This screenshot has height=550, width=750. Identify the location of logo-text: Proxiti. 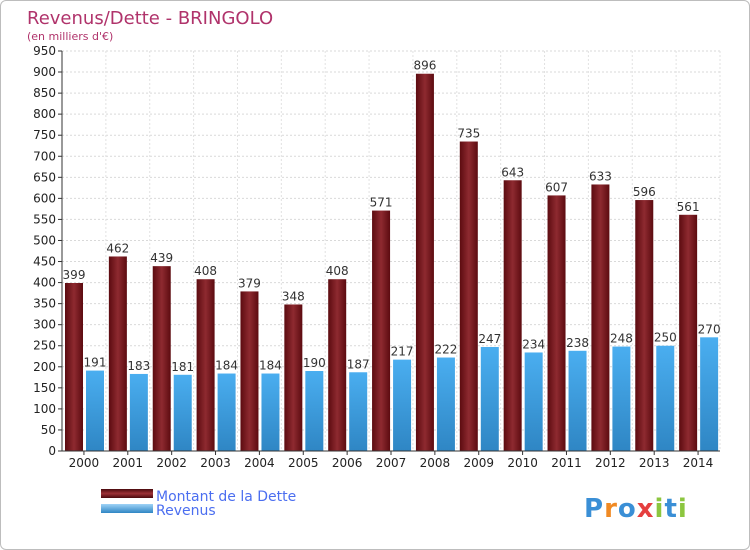
(636, 509).